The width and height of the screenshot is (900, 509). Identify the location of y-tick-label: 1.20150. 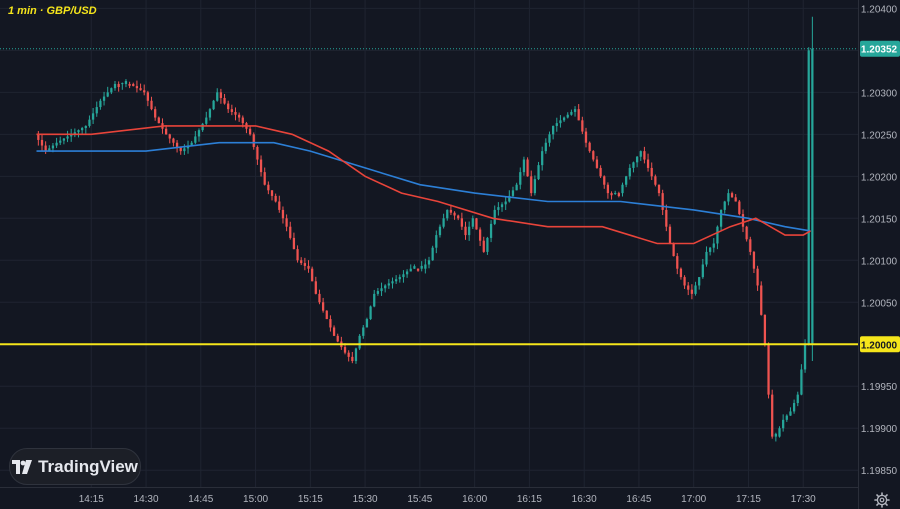
(879, 219).